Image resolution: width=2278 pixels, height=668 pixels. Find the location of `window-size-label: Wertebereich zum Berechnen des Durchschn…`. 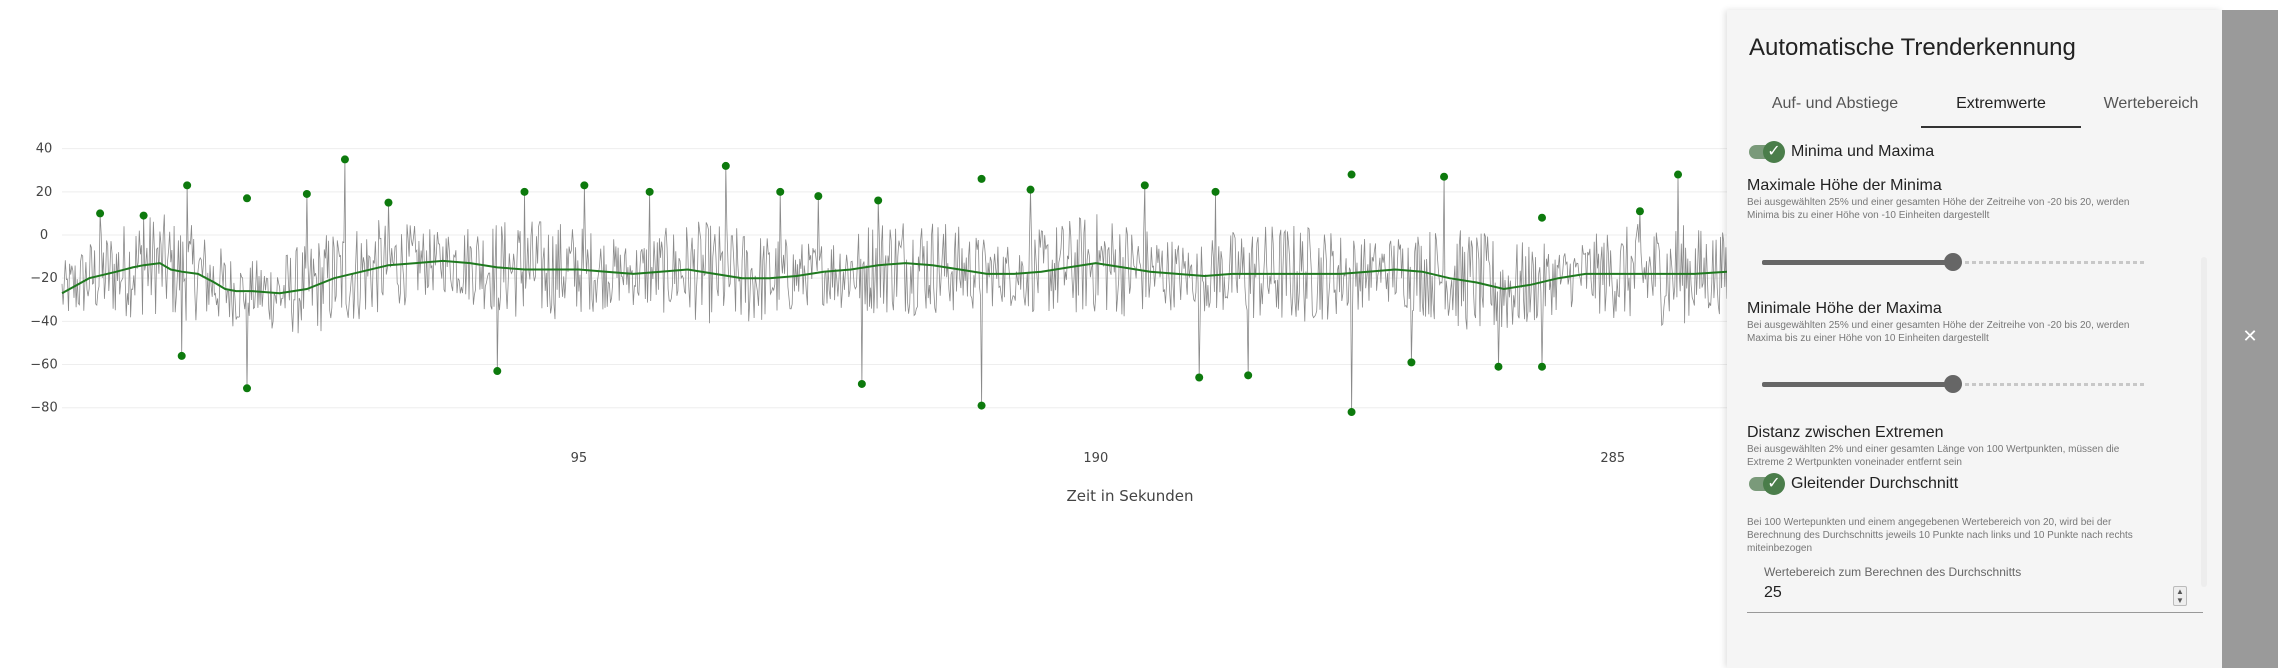

window-size-label: Wertebereich zum Berechnen des Durchschn… is located at coordinates (1893, 572).